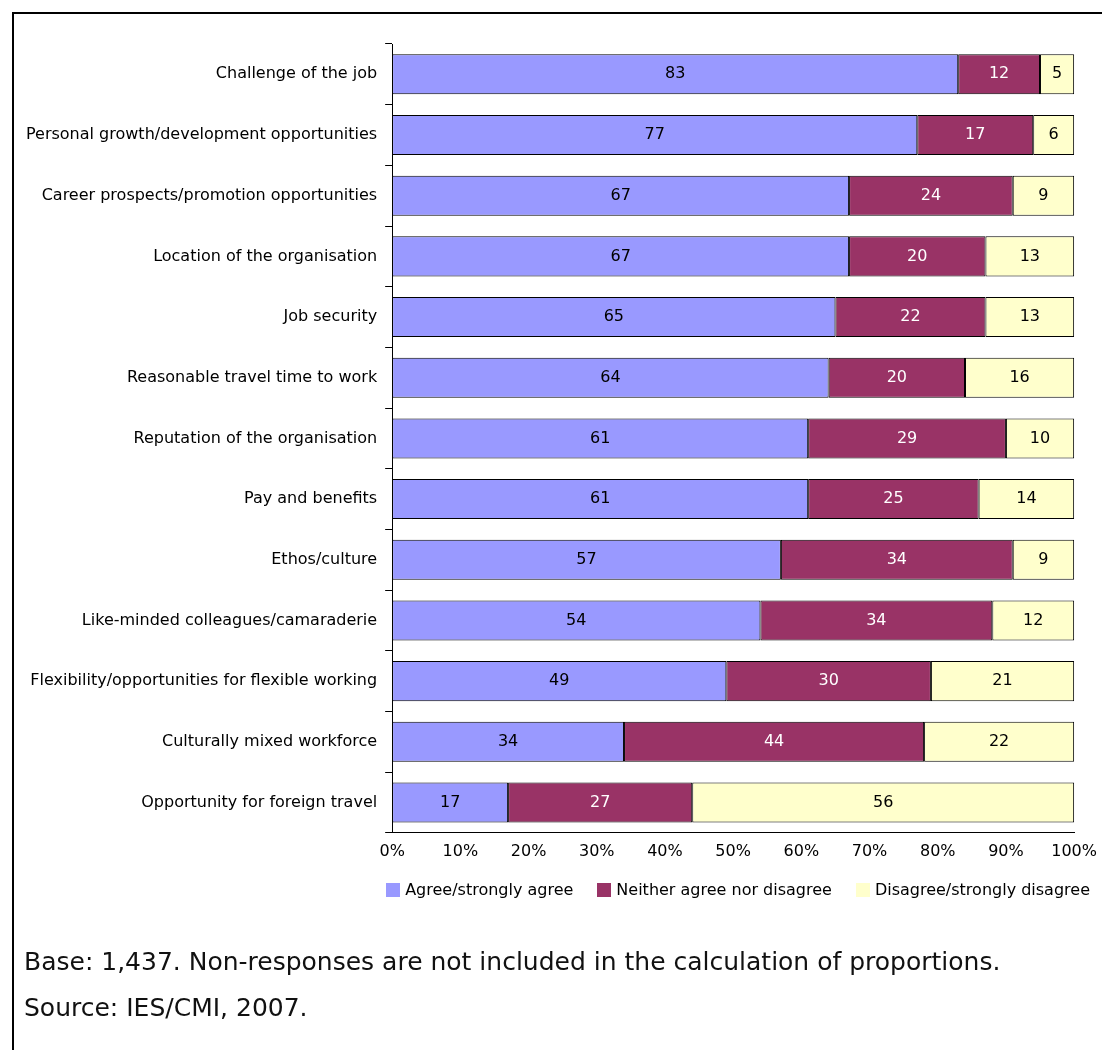  I want to click on data-label: 30, so click(828, 680).